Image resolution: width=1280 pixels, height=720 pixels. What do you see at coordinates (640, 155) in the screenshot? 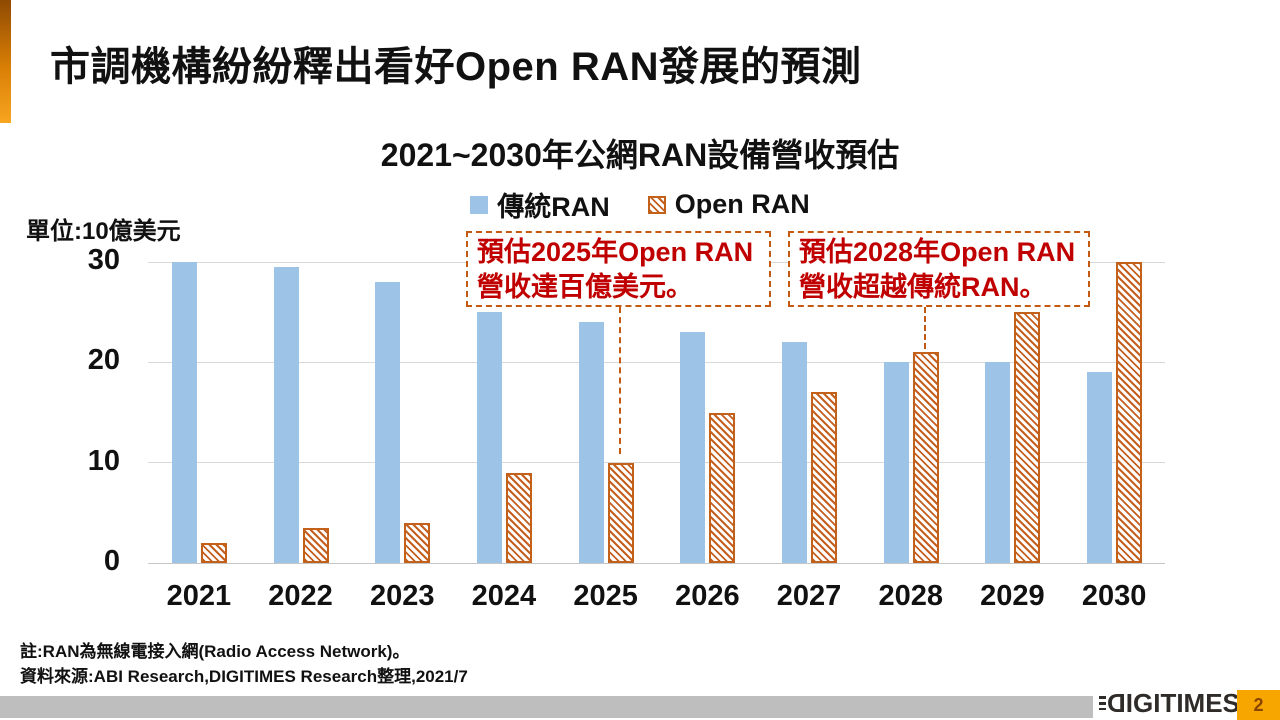
I see `chart-title: 2021~2030年公網RAN設備營收預估` at bounding box center [640, 155].